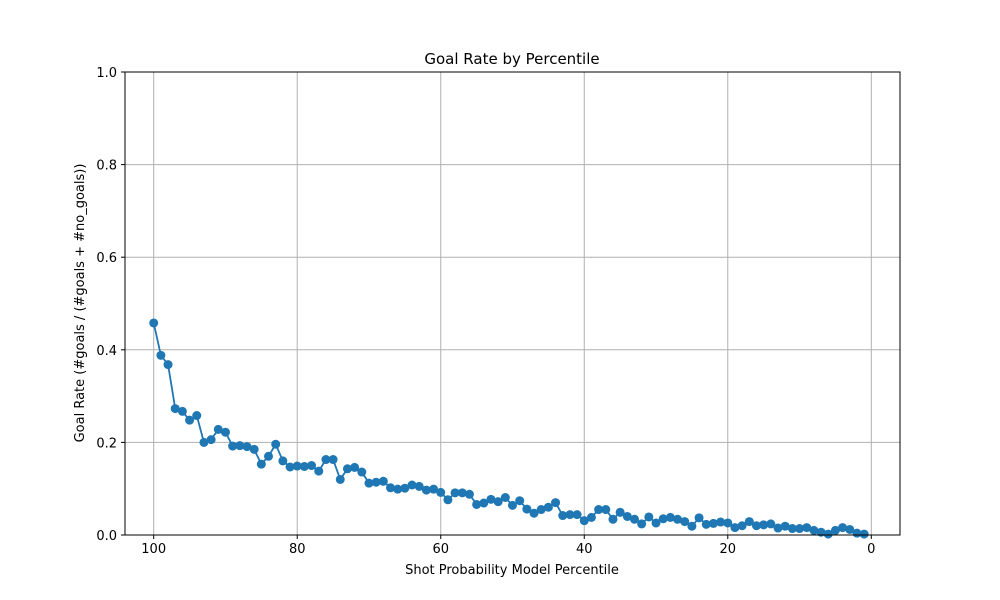 The image size is (1000, 600). I want to click on x-axis: 100 80 60 40 20 0, so click(508, 546).